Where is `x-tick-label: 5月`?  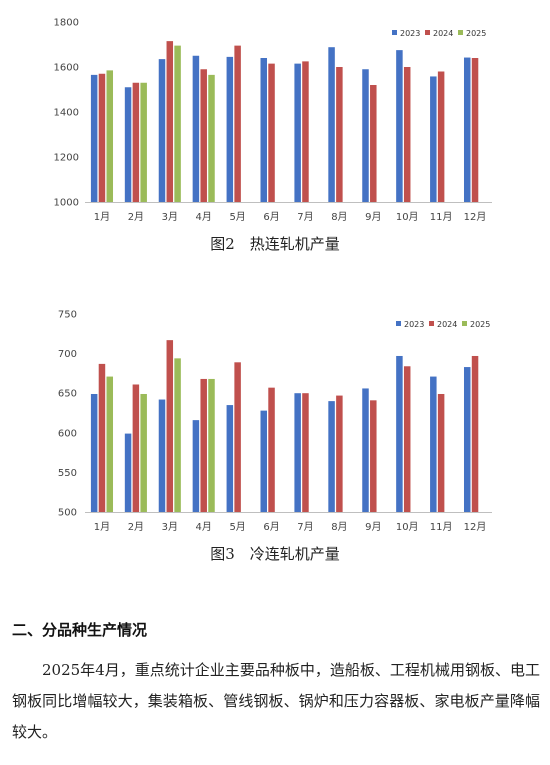
x-tick-label: 5月 is located at coordinates (237, 527).